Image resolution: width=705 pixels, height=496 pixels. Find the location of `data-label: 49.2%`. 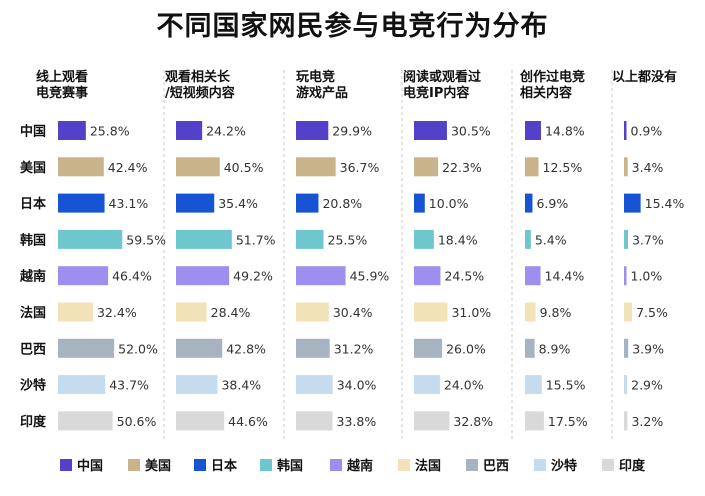

data-label: 49.2% is located at coordinates (253, 276).